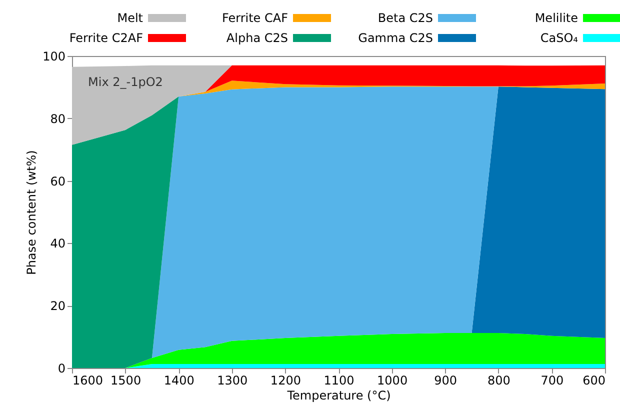 This screenshot has height=419, width=620. What do you see at coordinates (58, 306) in the screenshot?
I see `y-tick-label: 20` at bounding box center [58, 306].